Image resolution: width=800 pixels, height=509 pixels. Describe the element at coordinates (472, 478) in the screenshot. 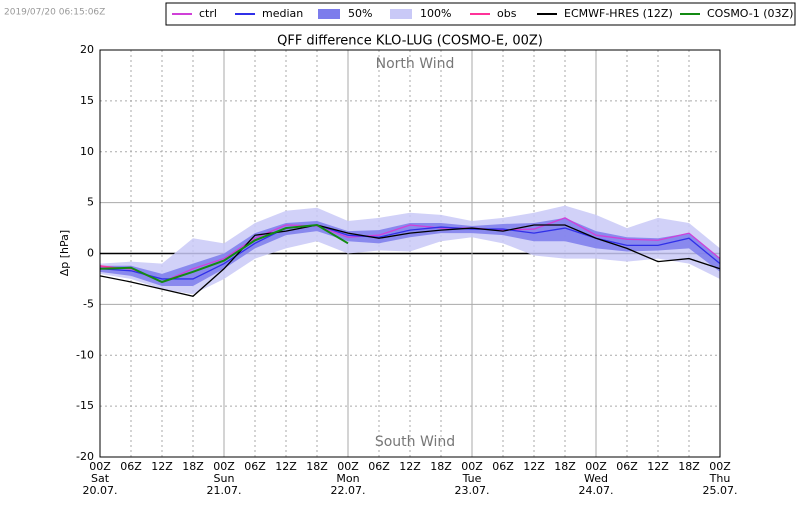

I see `x-day-label: Tue` at that location.